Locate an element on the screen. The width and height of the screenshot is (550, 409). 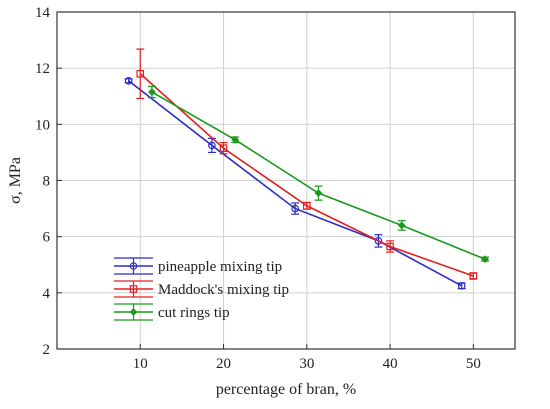
legend-item-2: cut rings tip is located at coordinates (172, 312).